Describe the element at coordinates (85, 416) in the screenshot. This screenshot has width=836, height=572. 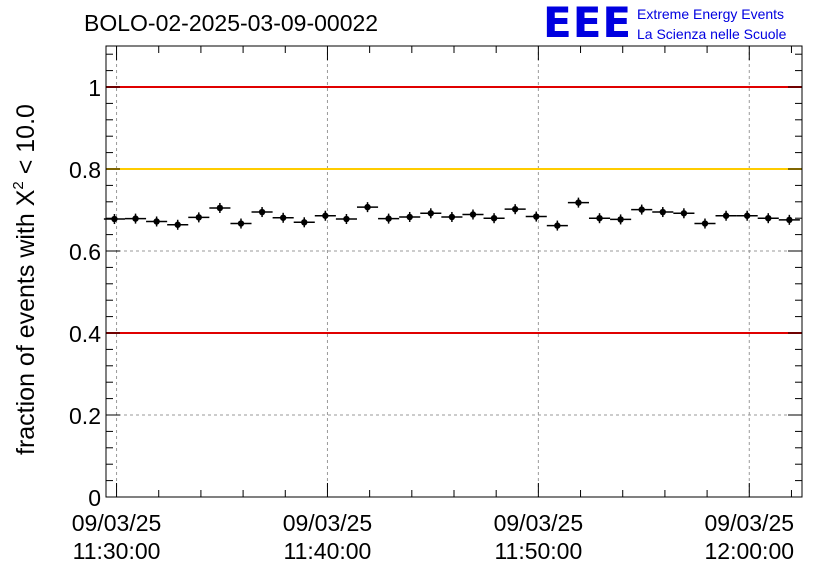
I see `y-tick-label: 0.2` at that location.